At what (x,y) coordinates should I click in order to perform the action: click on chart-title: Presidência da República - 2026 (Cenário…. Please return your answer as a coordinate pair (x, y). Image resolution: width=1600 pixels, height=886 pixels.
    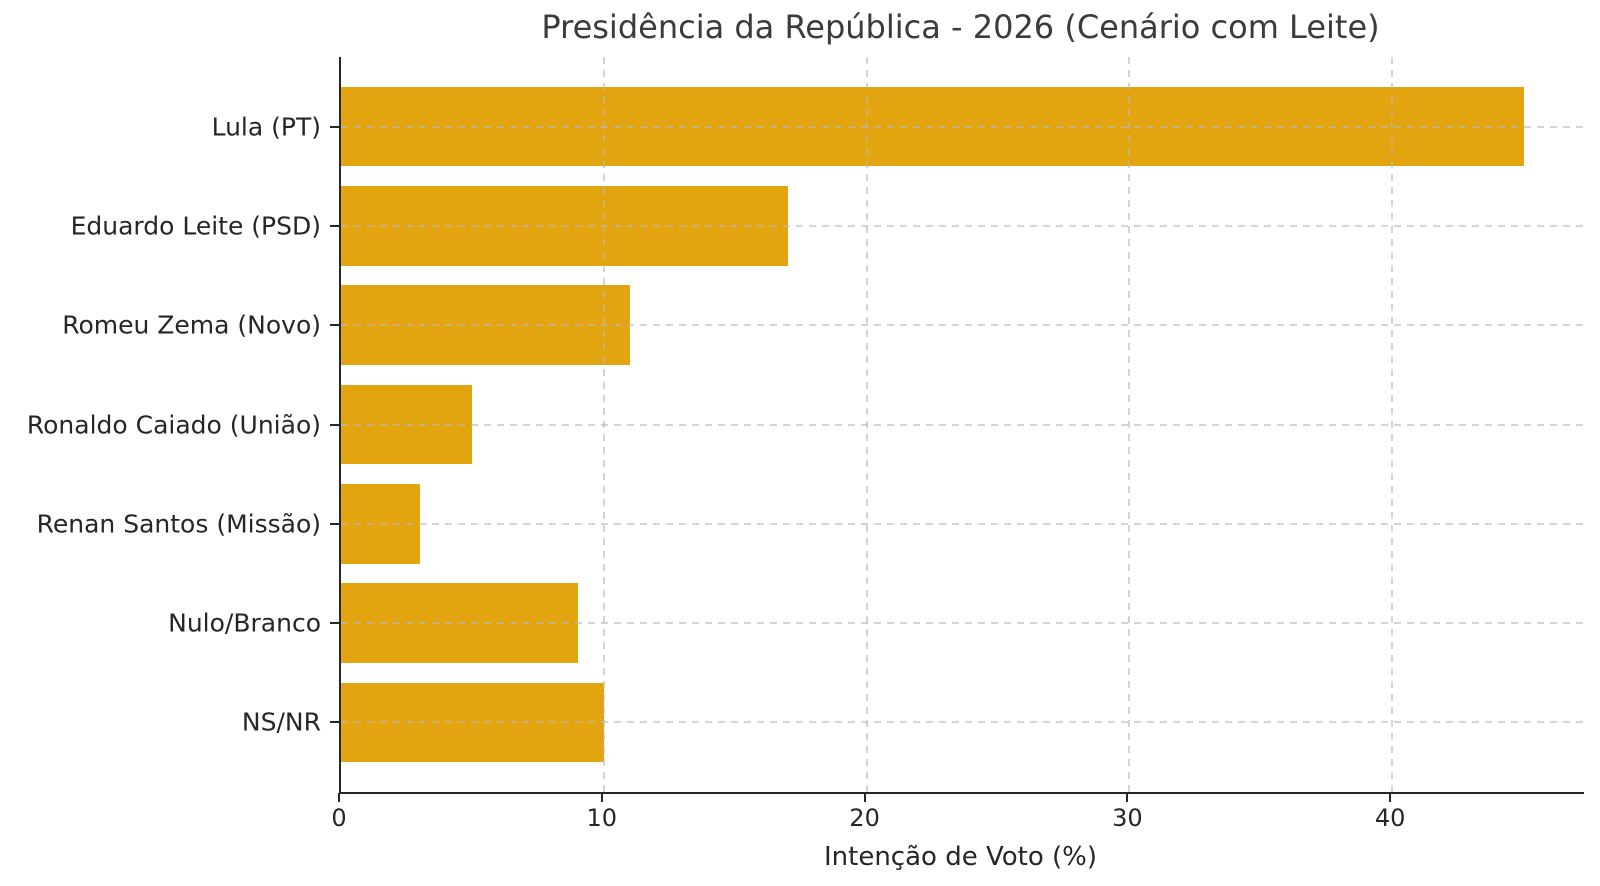
    Looking at the image, I should click on (960, 27).